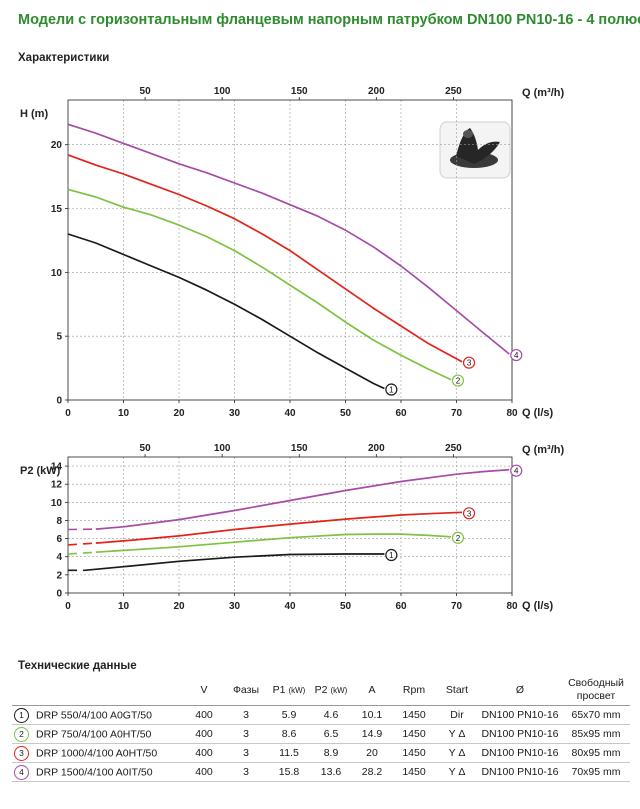  What do you see at coordinates (596, 734) in the screenshot?
I see `cell-passage: 85x95 mm` at bounding box center [596, 734].